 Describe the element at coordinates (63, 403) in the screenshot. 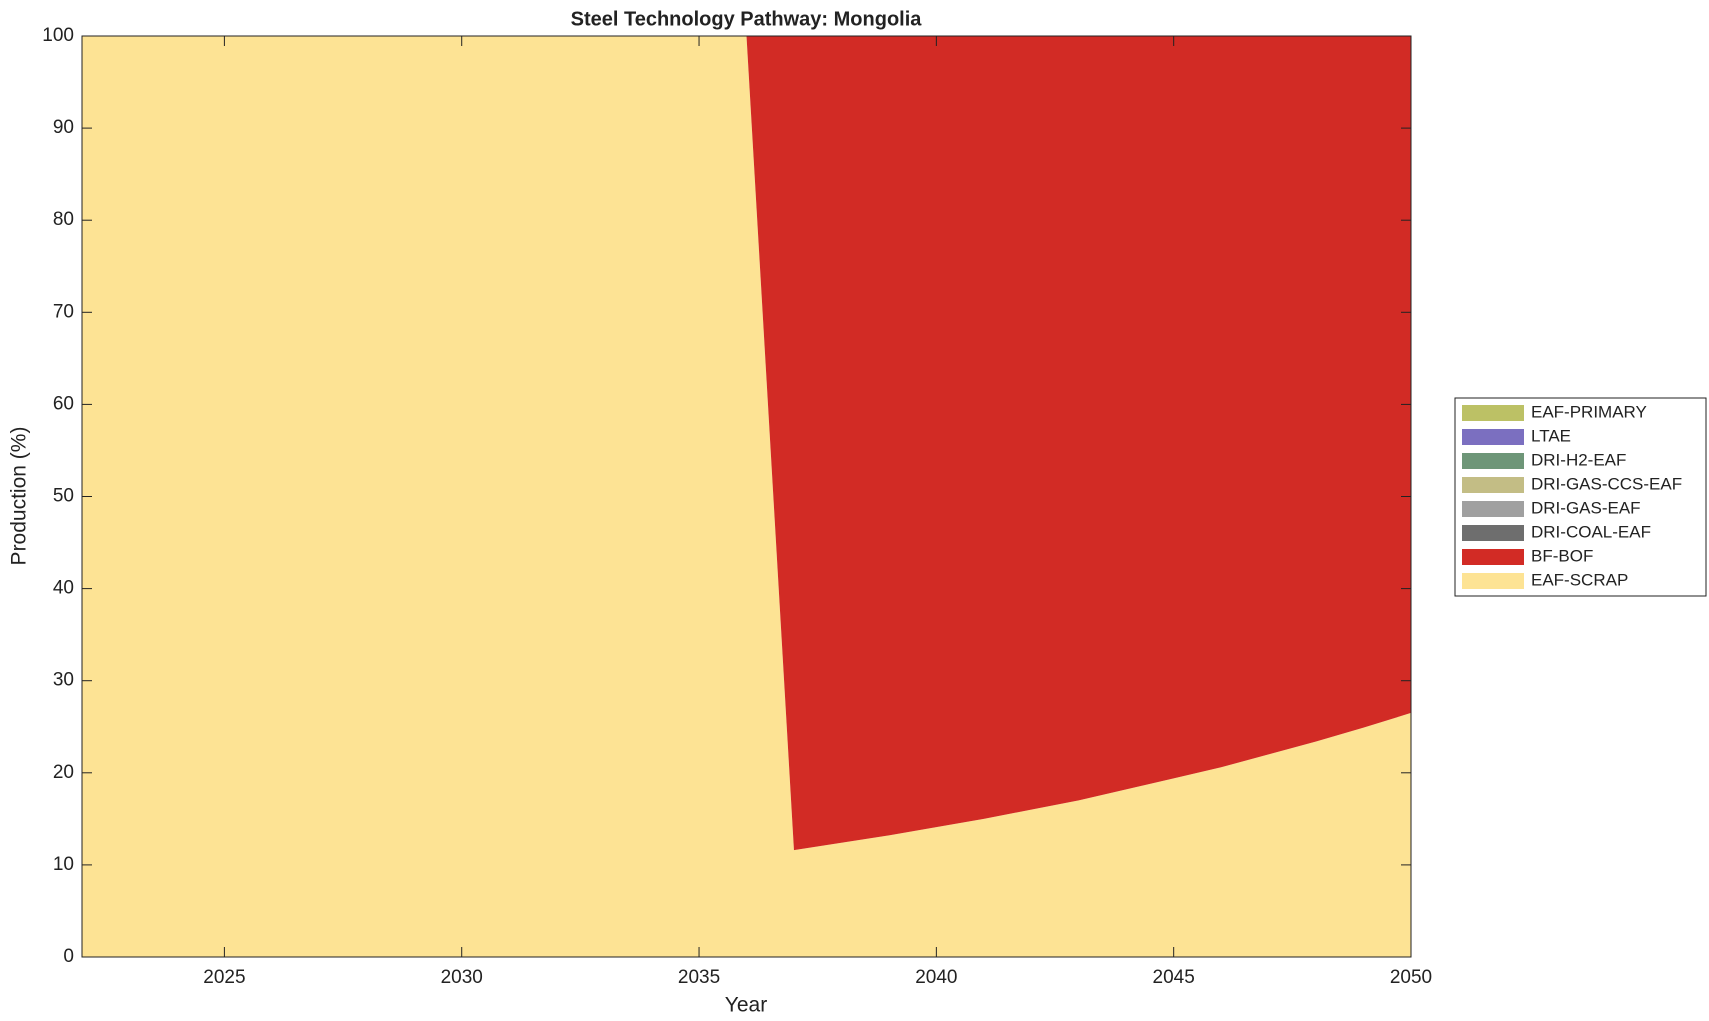

I see `y-tick-label: 60` at that location.